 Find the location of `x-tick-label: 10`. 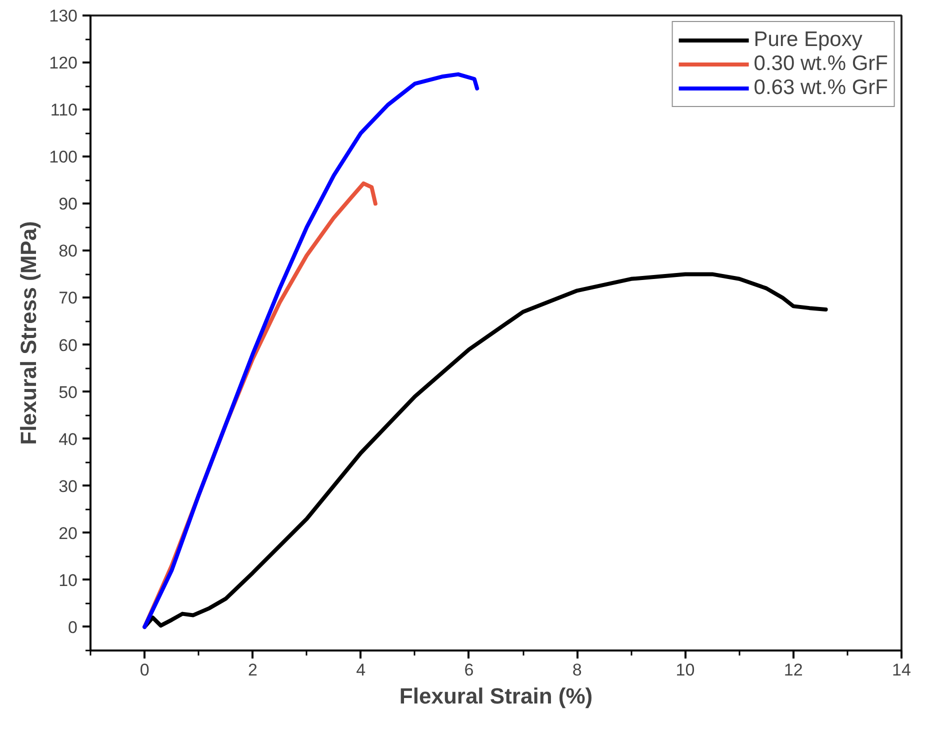

x-tick-label: 10 is located at coordinates (685, 670).